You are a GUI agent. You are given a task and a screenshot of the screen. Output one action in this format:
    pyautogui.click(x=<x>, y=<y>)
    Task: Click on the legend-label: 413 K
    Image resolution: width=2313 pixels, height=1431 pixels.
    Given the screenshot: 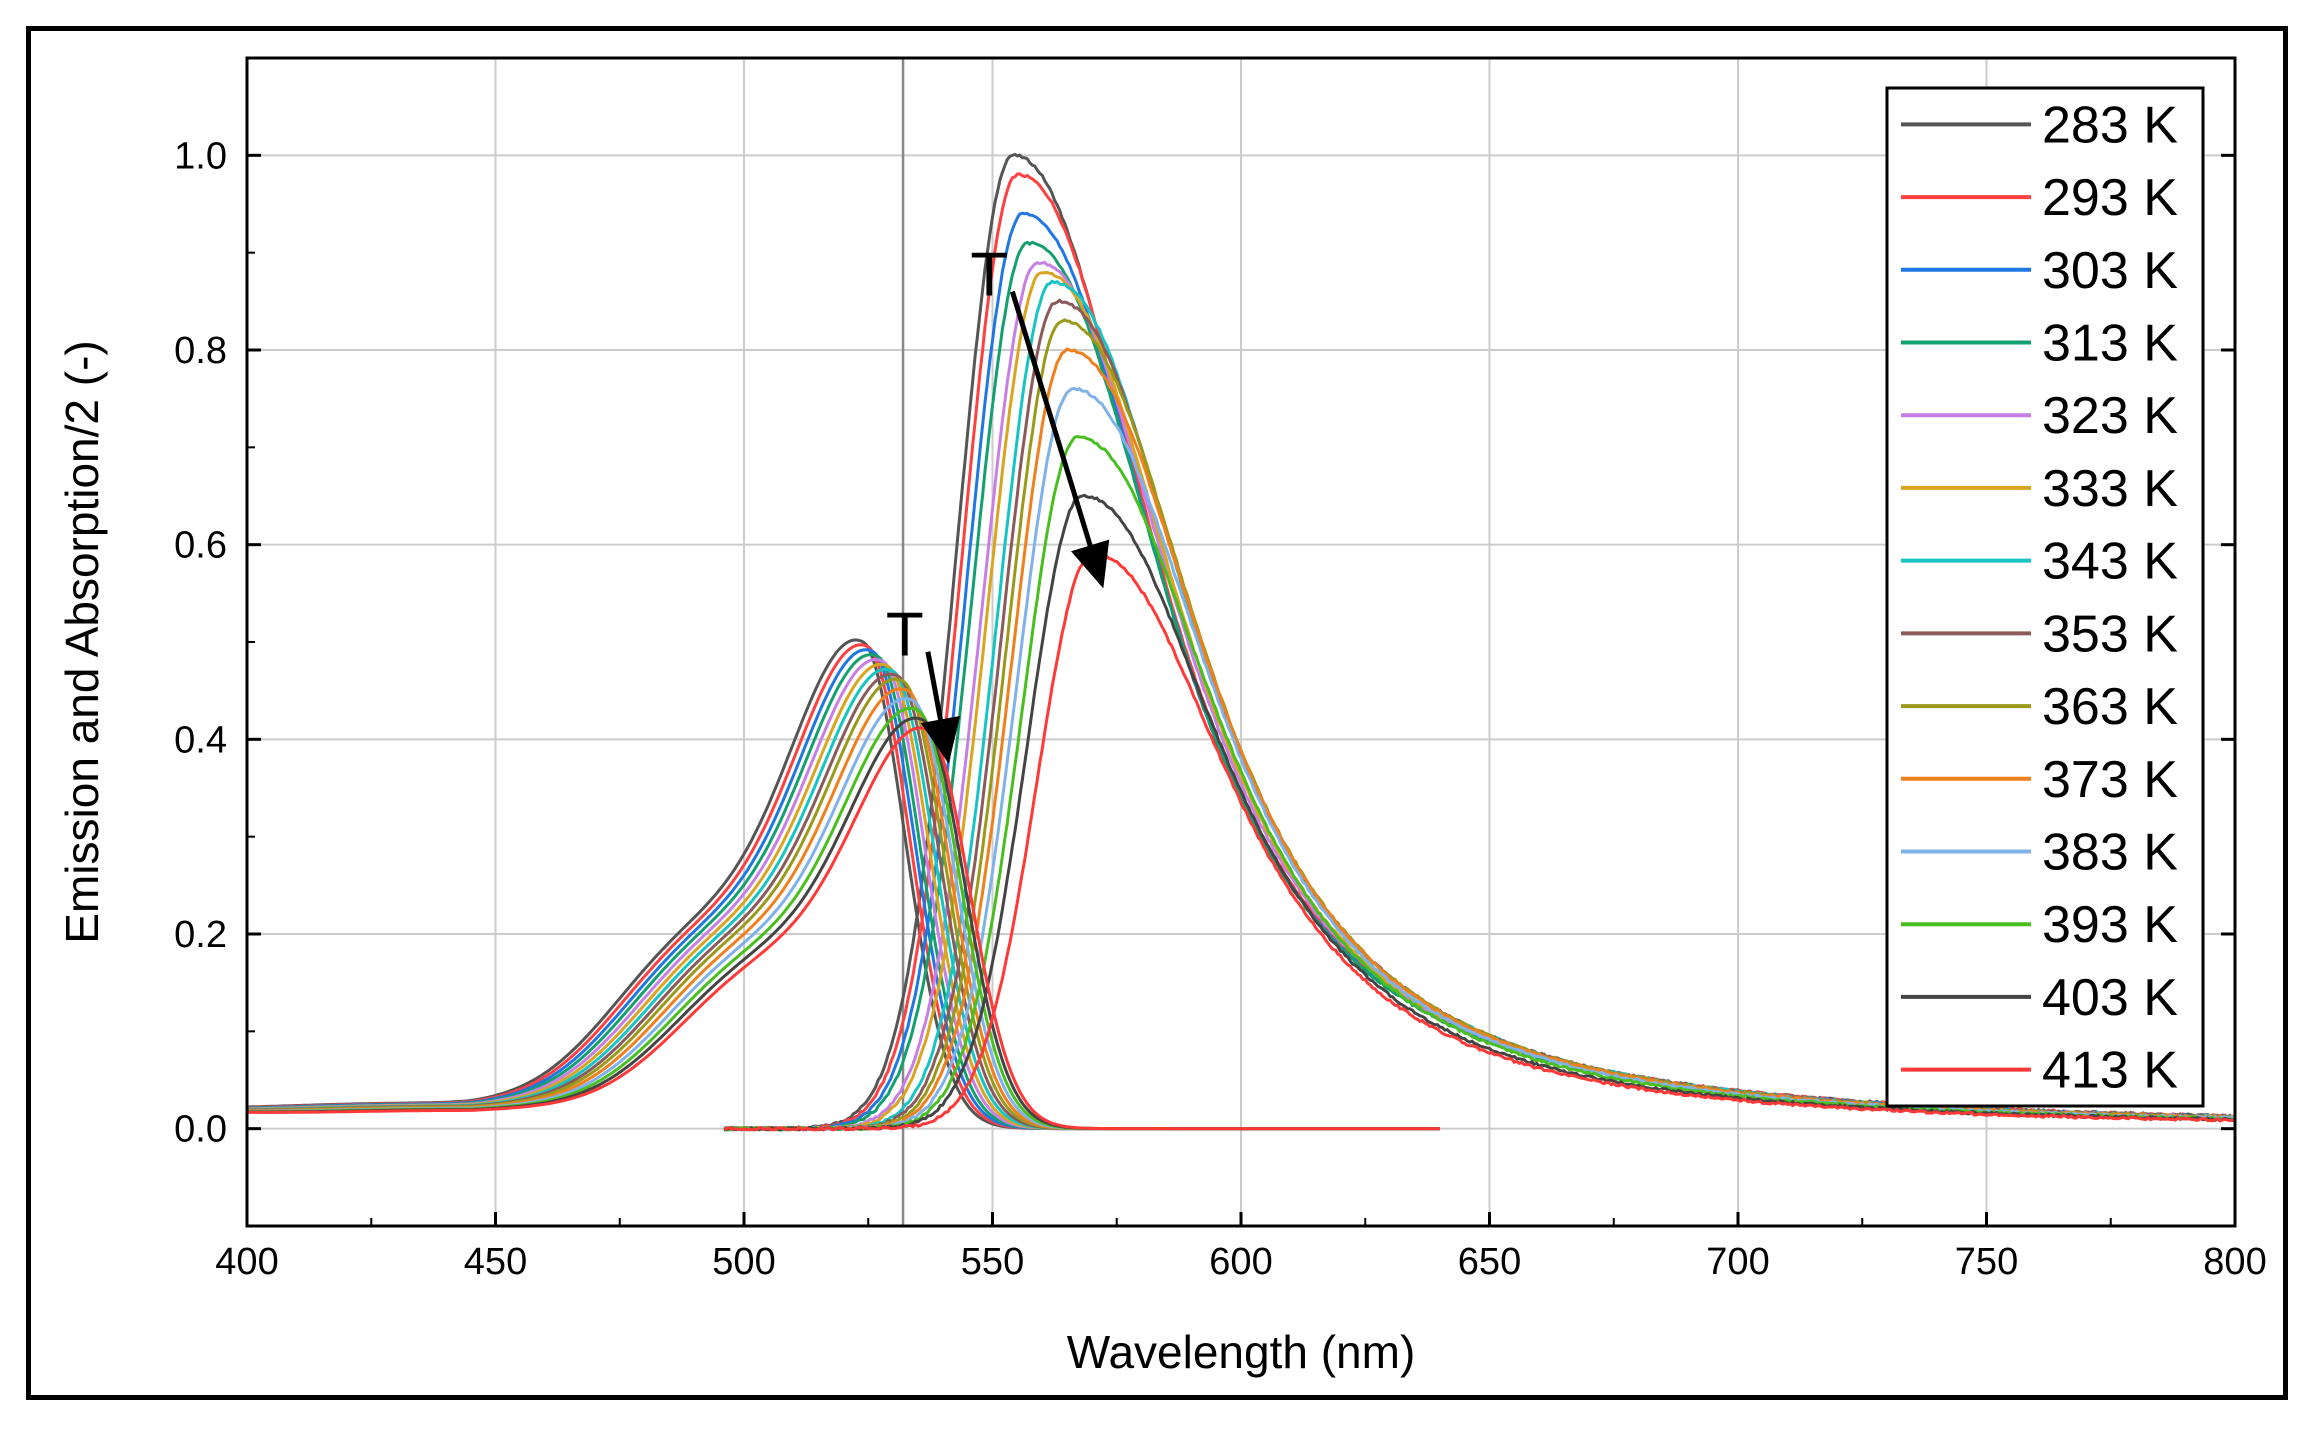 What is the action you would take?
    pyautogui.click(x=2110, y=1071)
    